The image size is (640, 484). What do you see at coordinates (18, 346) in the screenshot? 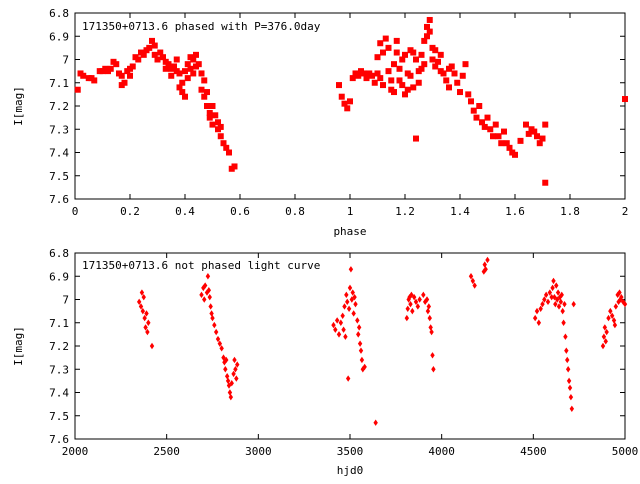
I see `bottom-y-axis-label: I[mag]` at bounding box center [18, 346].